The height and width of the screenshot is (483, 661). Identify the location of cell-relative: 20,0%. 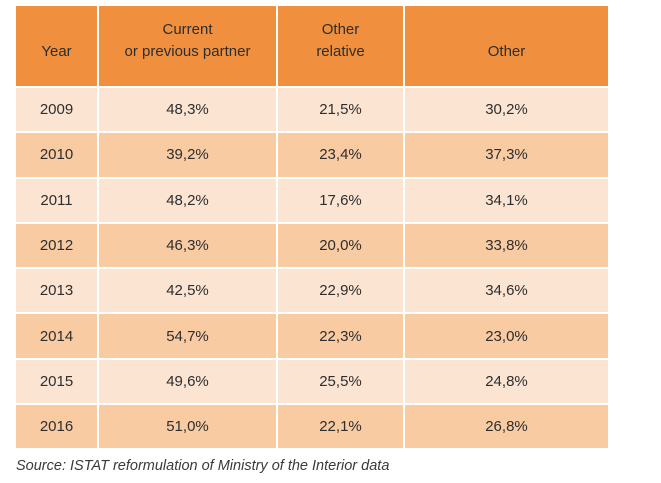
(340, 245).